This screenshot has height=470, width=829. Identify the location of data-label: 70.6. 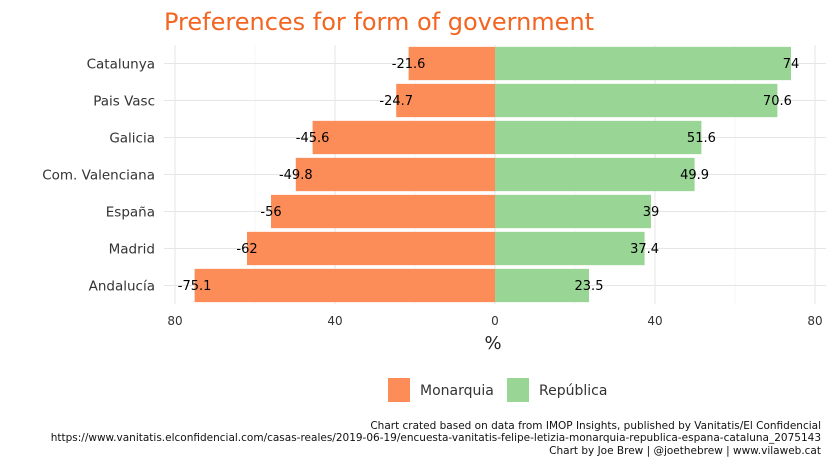
(777, 101).